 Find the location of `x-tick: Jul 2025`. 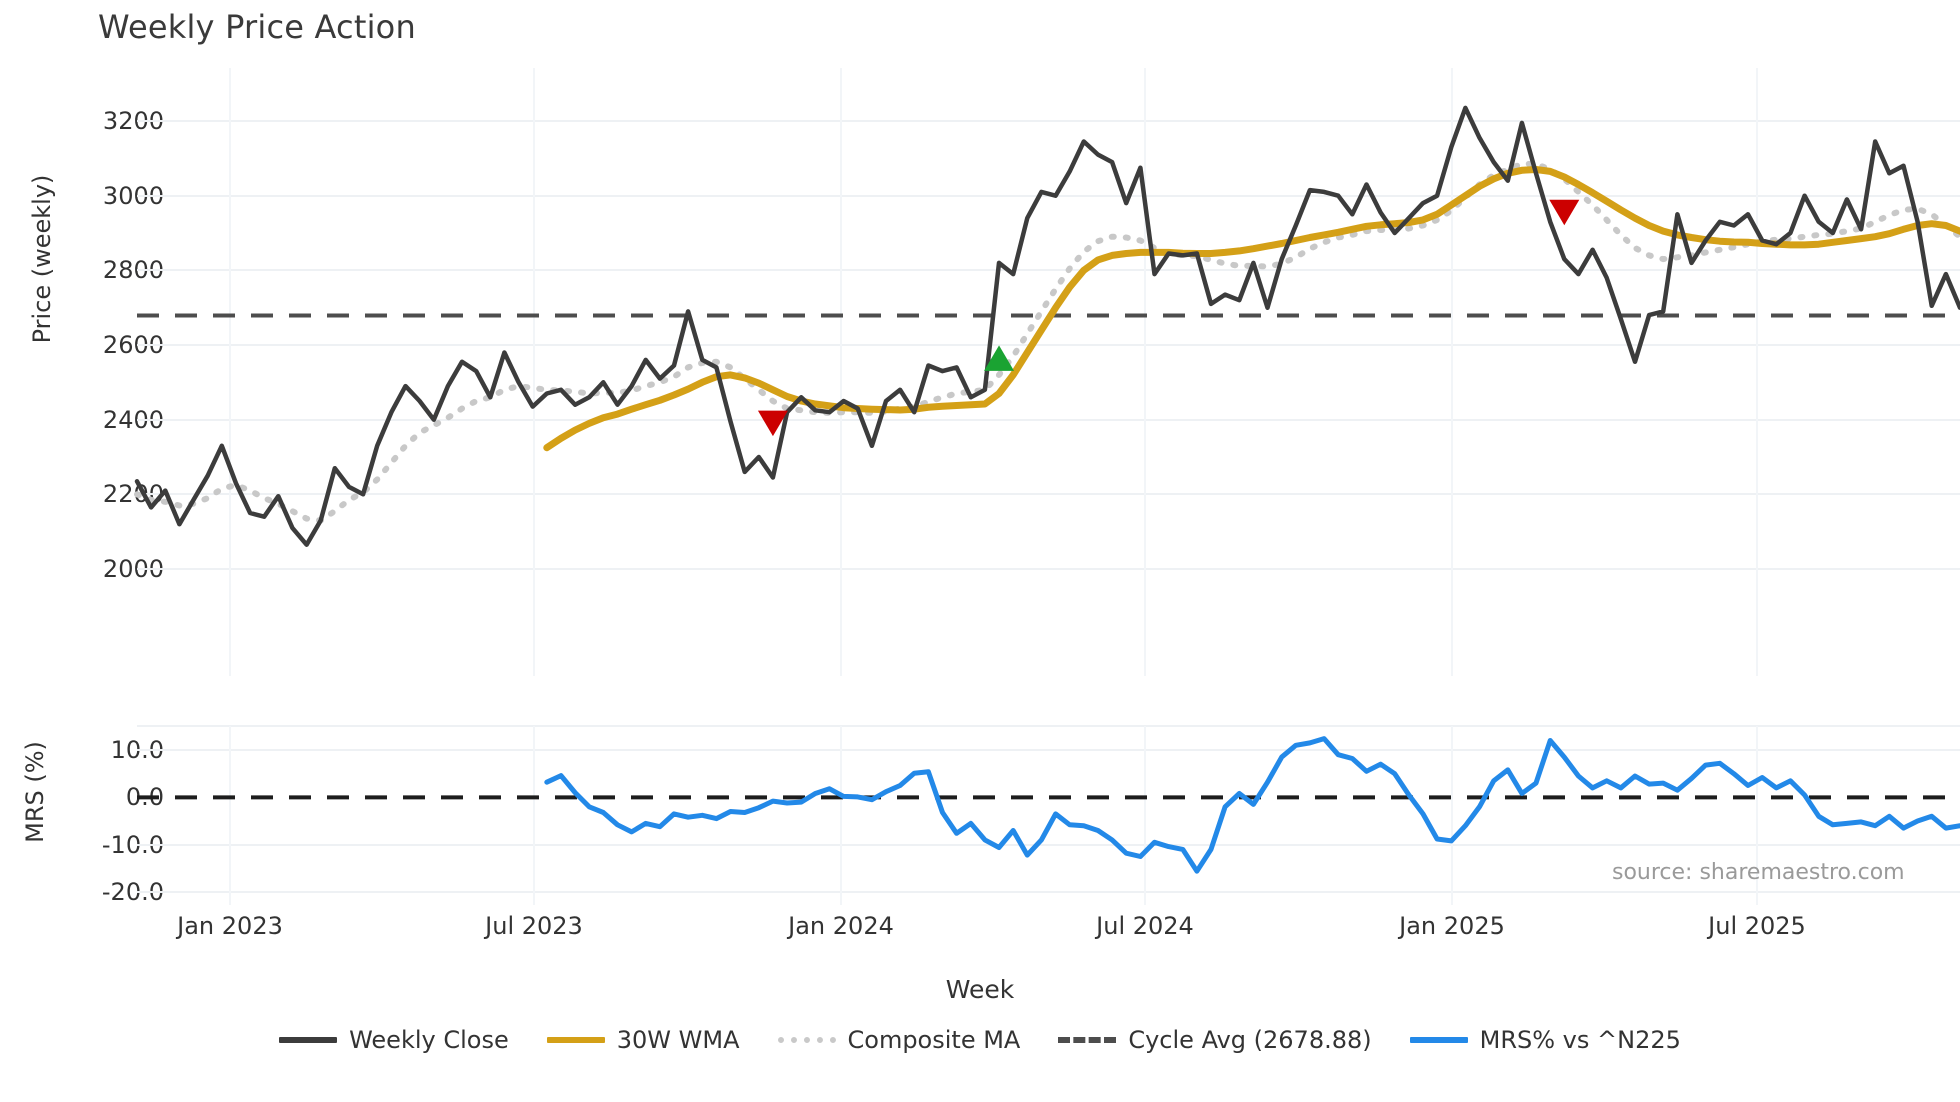

x-tick: Jul 2025 is located at coordinates (1757, 926).